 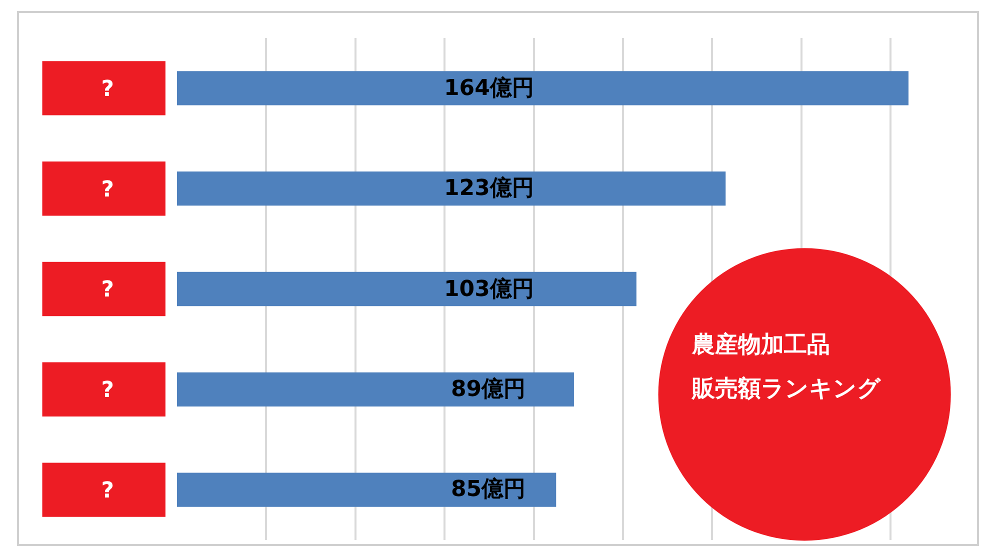 I want to click on data-label: 164億円, so click(x=489, y=88).